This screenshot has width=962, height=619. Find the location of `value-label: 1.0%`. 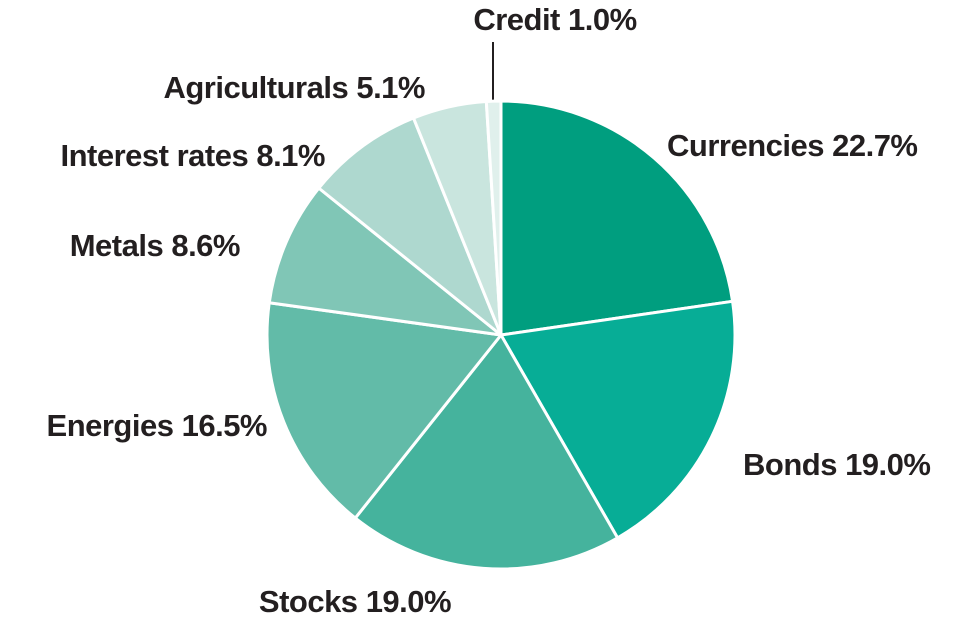

value-label: 1.0% is located at coordinates (602, 19).